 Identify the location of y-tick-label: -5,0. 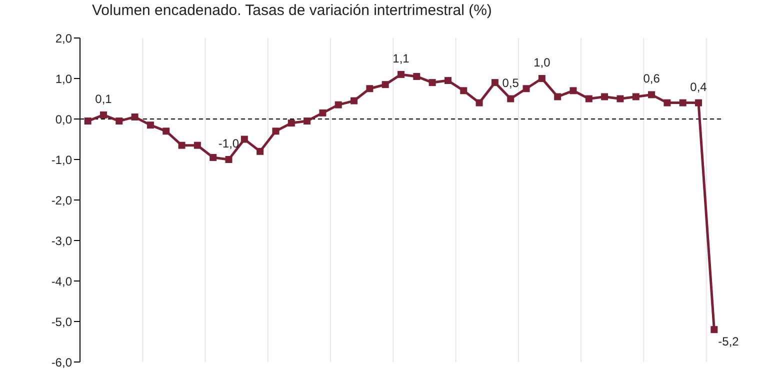
(61, 321).